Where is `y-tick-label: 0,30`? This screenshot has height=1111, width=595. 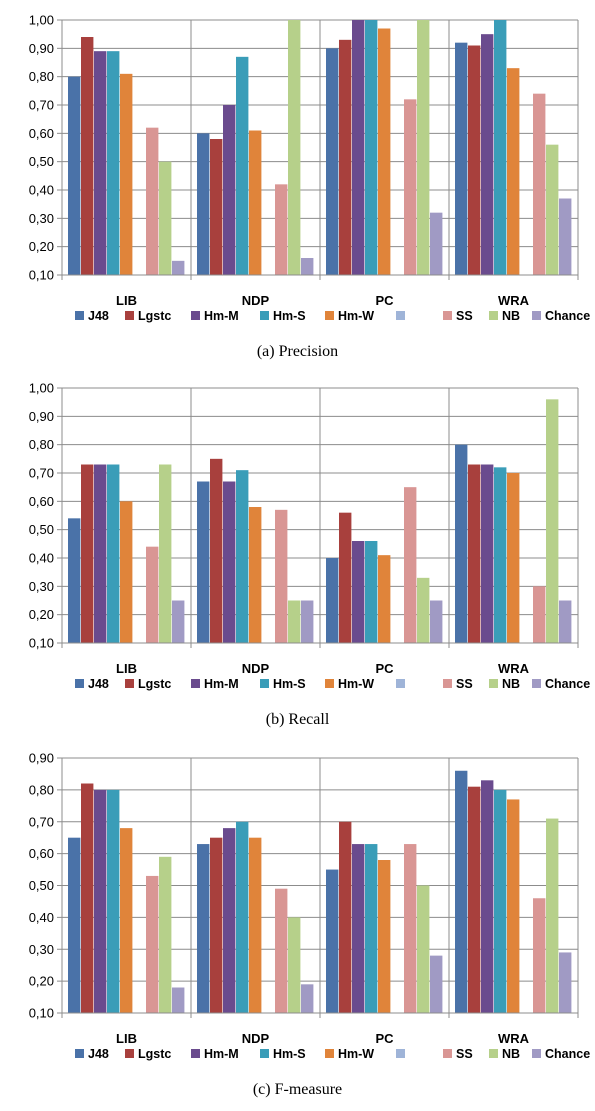 y-tick-label: 0,30 is located at coordinates (41, 218).